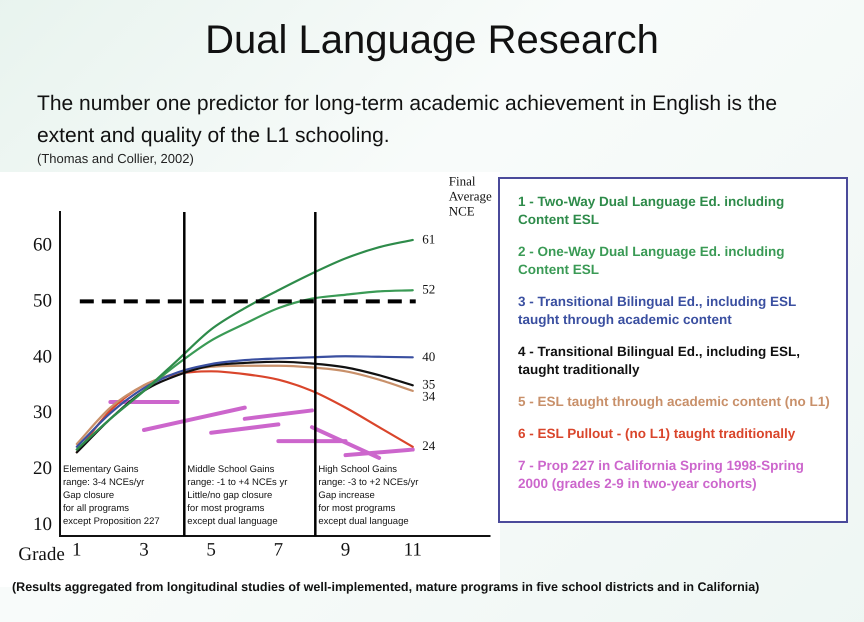 This screenshot has height=622, width=864. Describe the element at coordinates (368, 496) in the screenshot. I see `annotation: High School Gains range: -3 to +2 NCEs/yr Gap increase for most programs except dual language` at that location.